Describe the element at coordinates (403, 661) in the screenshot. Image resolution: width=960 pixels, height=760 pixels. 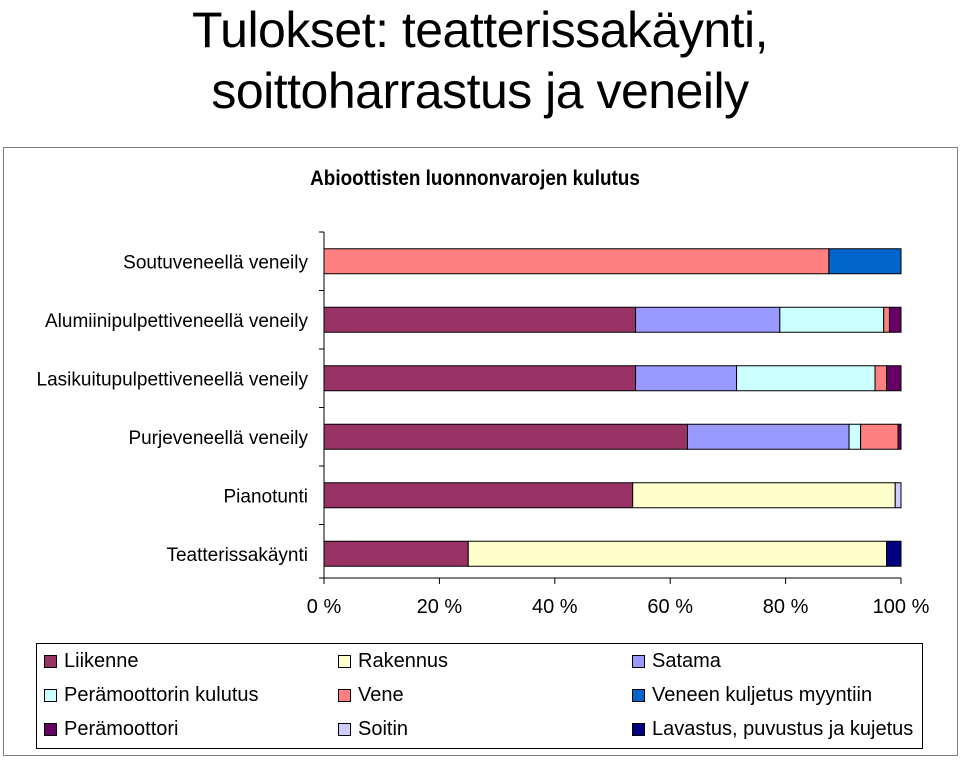
I see `legend-label: Rakennus` at that location.